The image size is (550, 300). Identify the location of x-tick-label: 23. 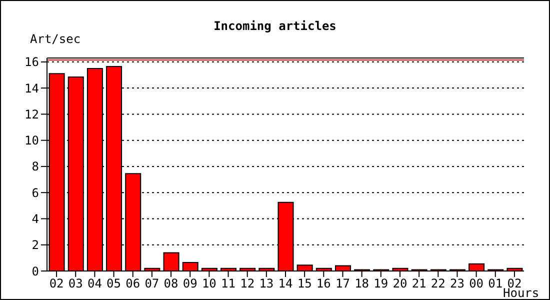
(457, 283).